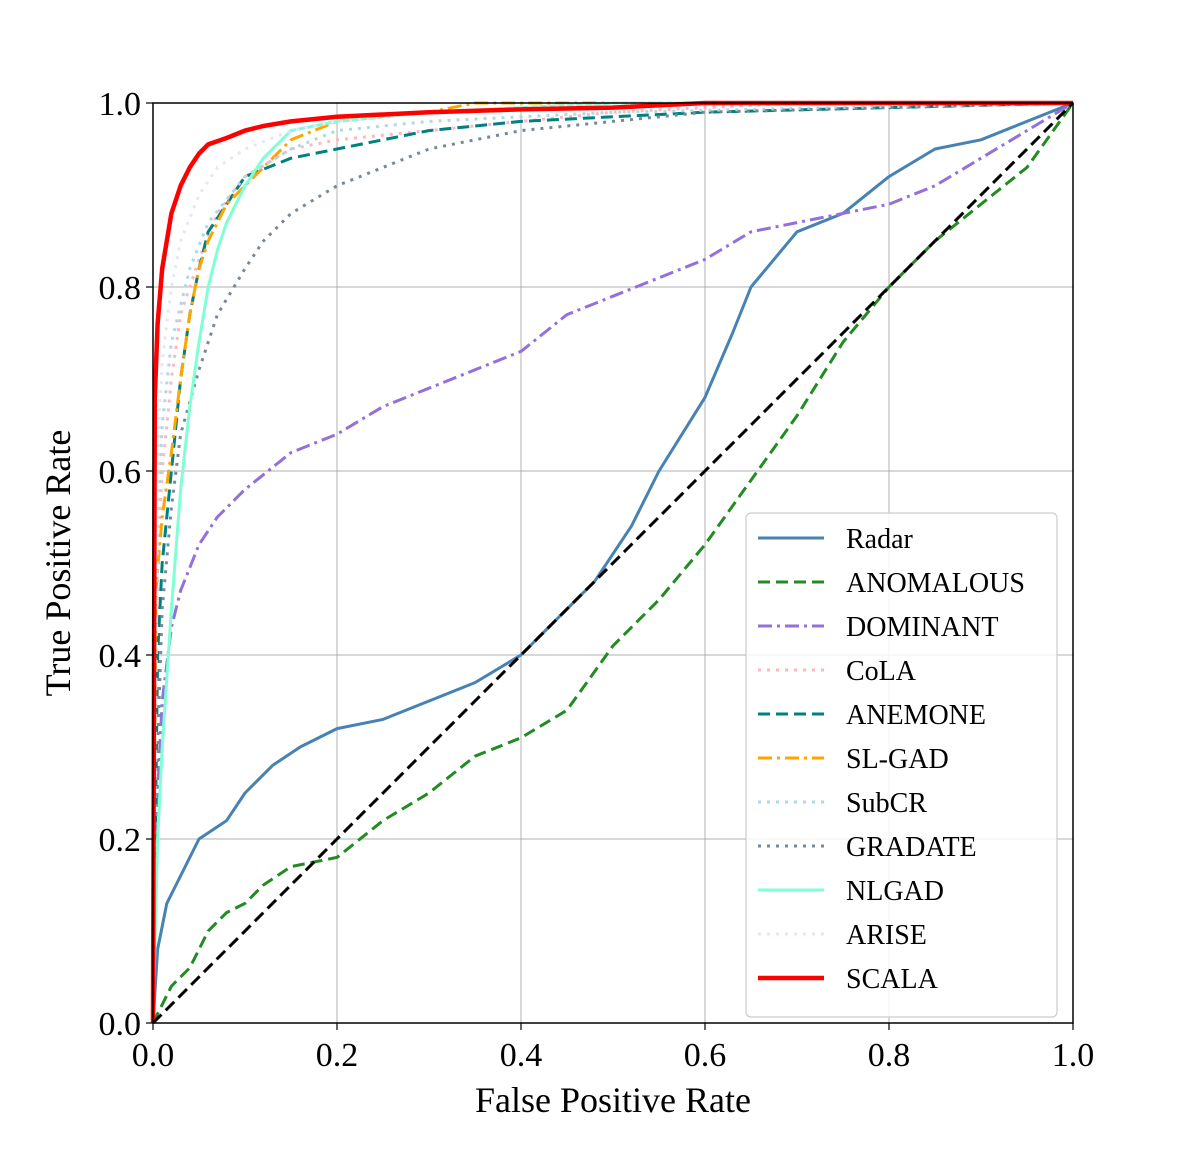 The width and height of the screenshot is (1196, 1155). Describe the element at coordinates (892, 979) in the screenshot. I see `legend-label: SCALA` at that location.